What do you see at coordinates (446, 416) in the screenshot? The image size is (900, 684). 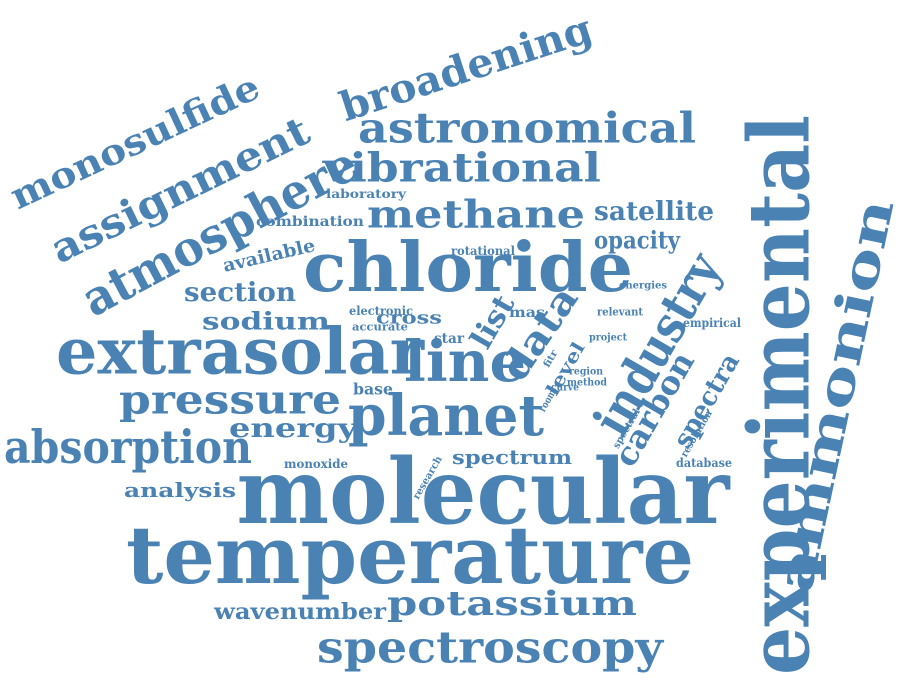 I see `cloud-word-planet: planet` at bounding box center [446, 416].